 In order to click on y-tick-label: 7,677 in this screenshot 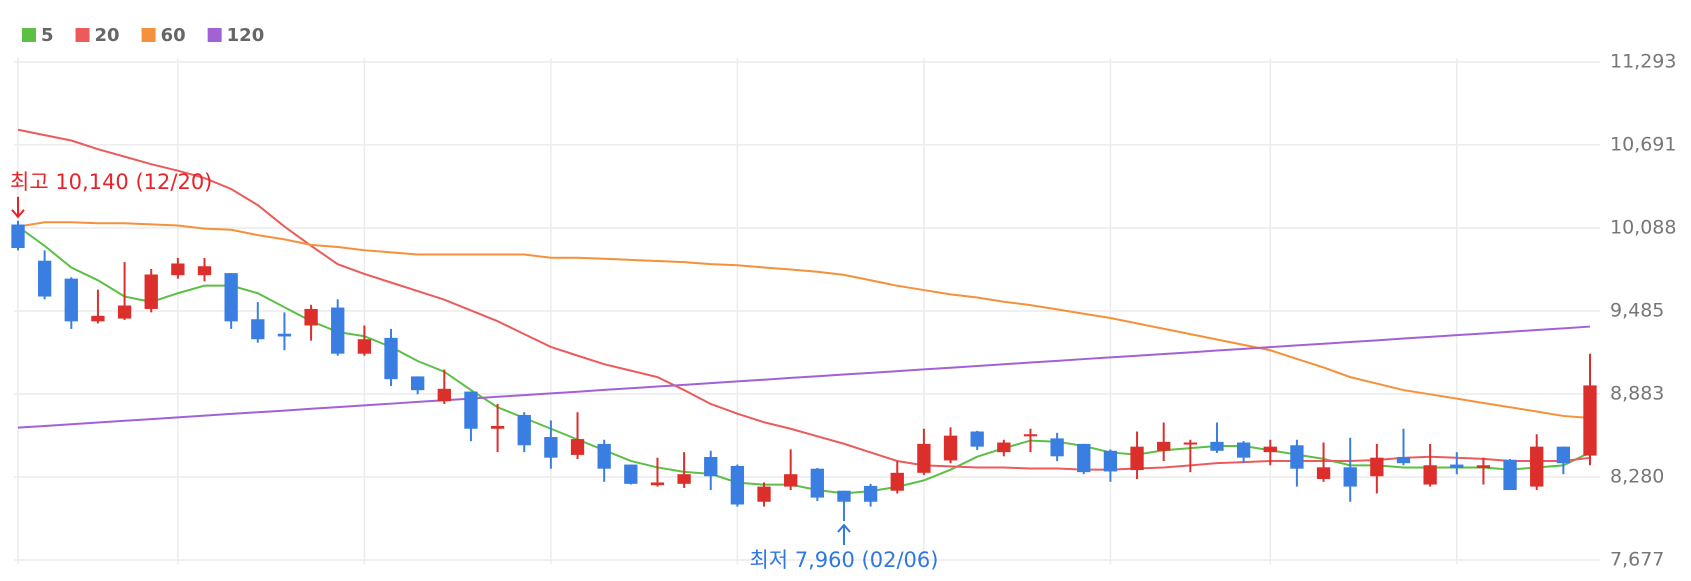, I will do `click(1637, 560)`.